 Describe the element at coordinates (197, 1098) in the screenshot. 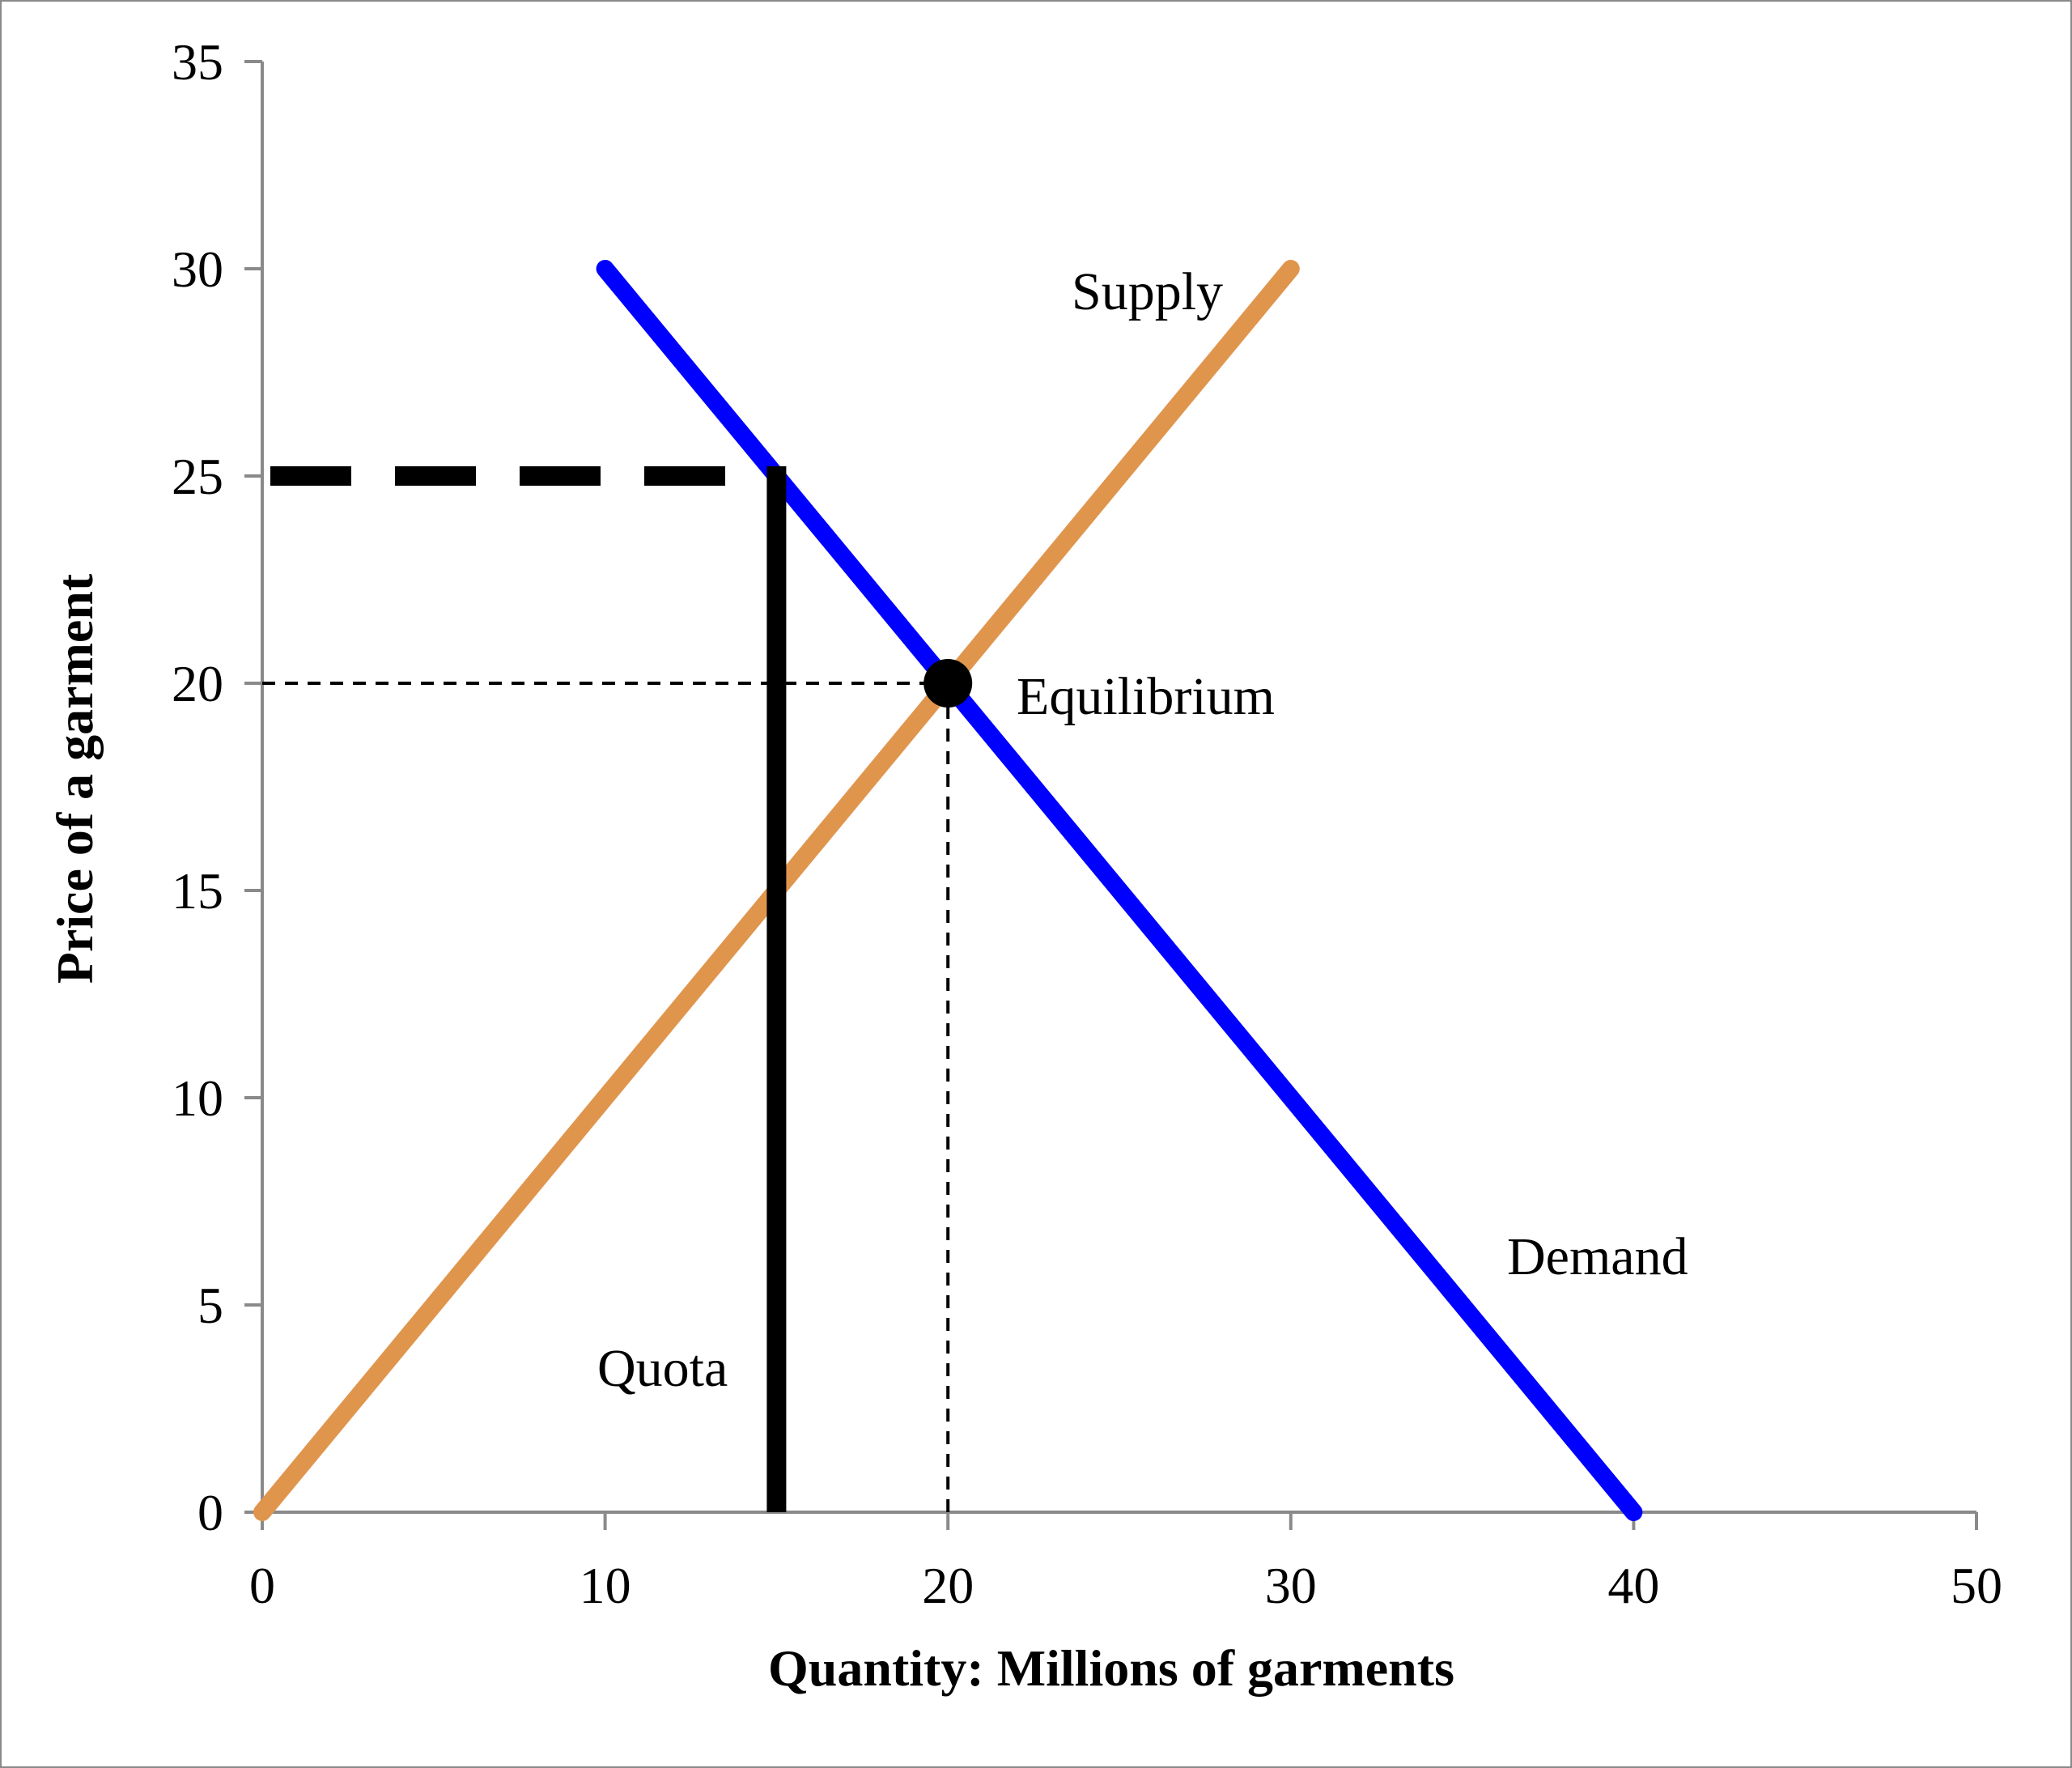

I see `y-tick-label: 10` at that location.